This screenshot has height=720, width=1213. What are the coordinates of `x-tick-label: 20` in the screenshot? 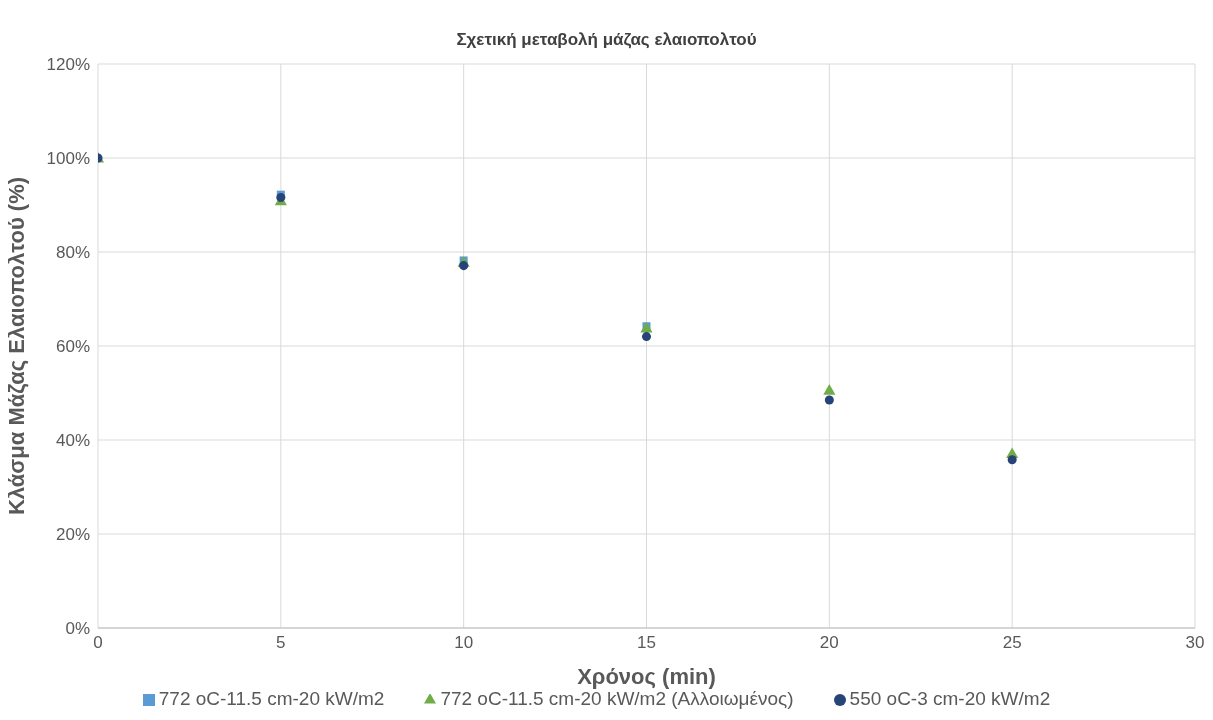 It's located at (829, 643).